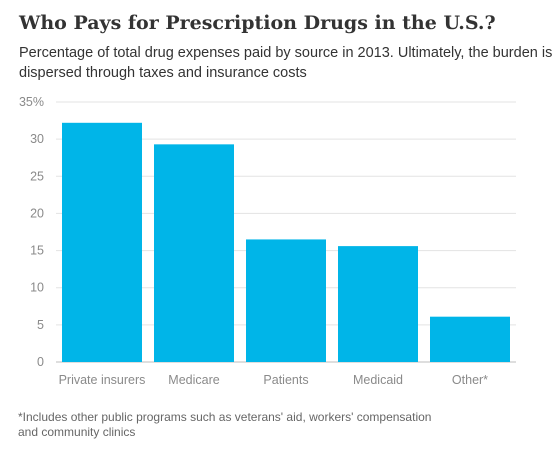 Image resolution: width=557 pixels, height=460 pixels. I want to click on y-tick-label: 25, so click(37, 176).